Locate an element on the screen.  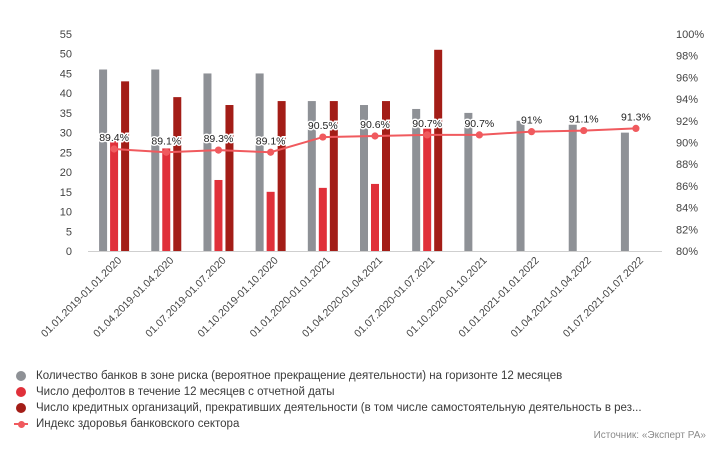
health-index-data-label: 89.3% is located at coordinates (219, 139).